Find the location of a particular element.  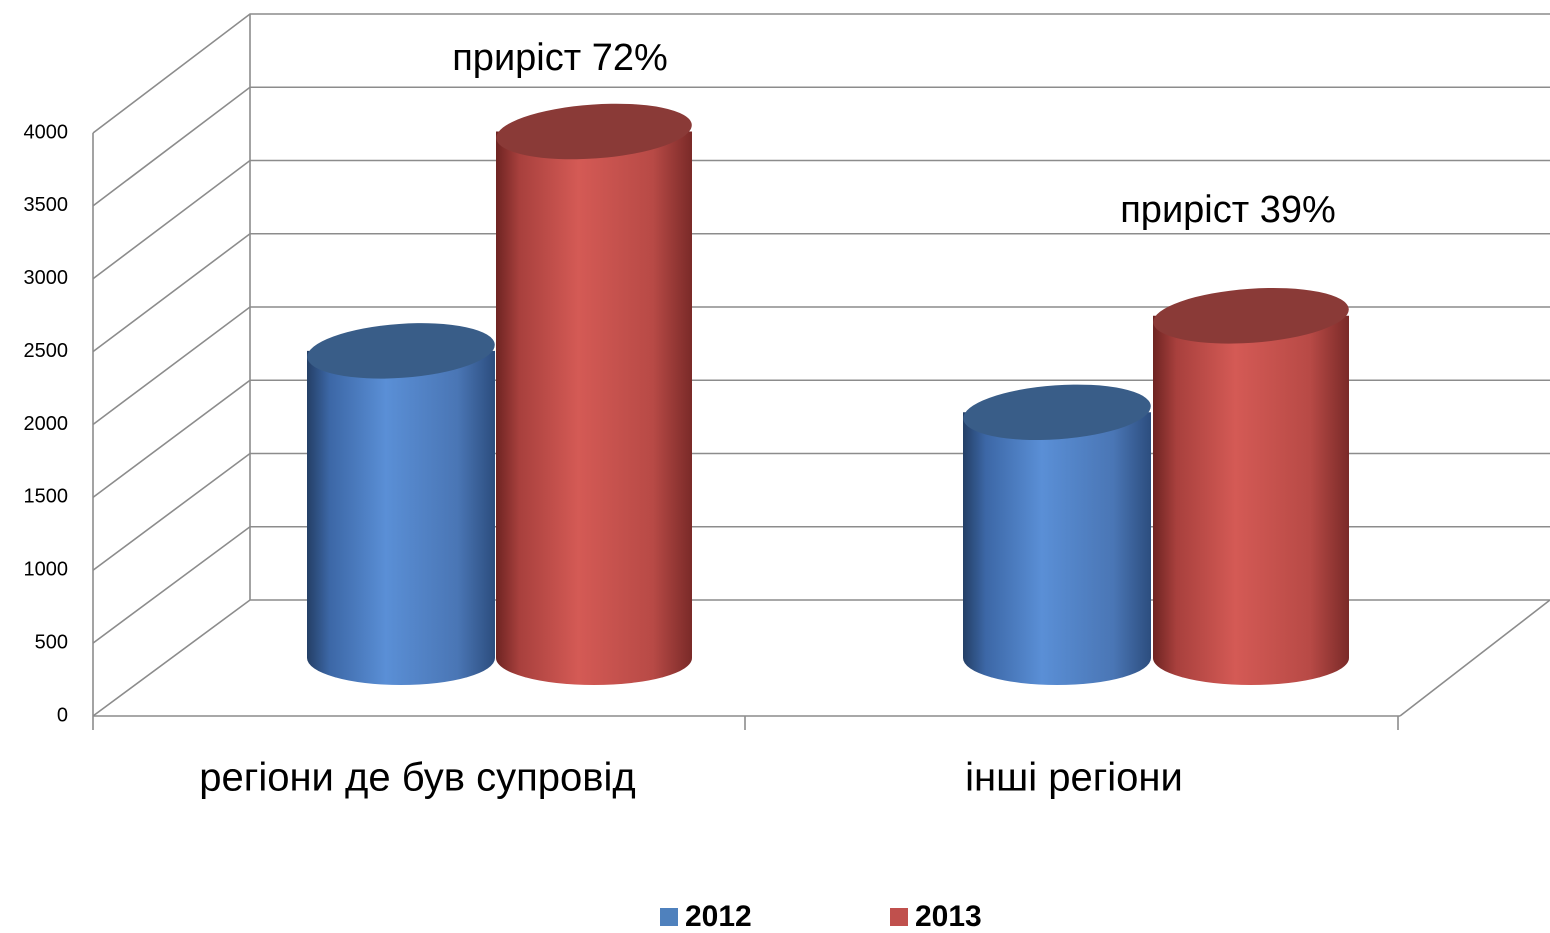

x-tick-label: інші регіони is located at coordinates (1074, 778).